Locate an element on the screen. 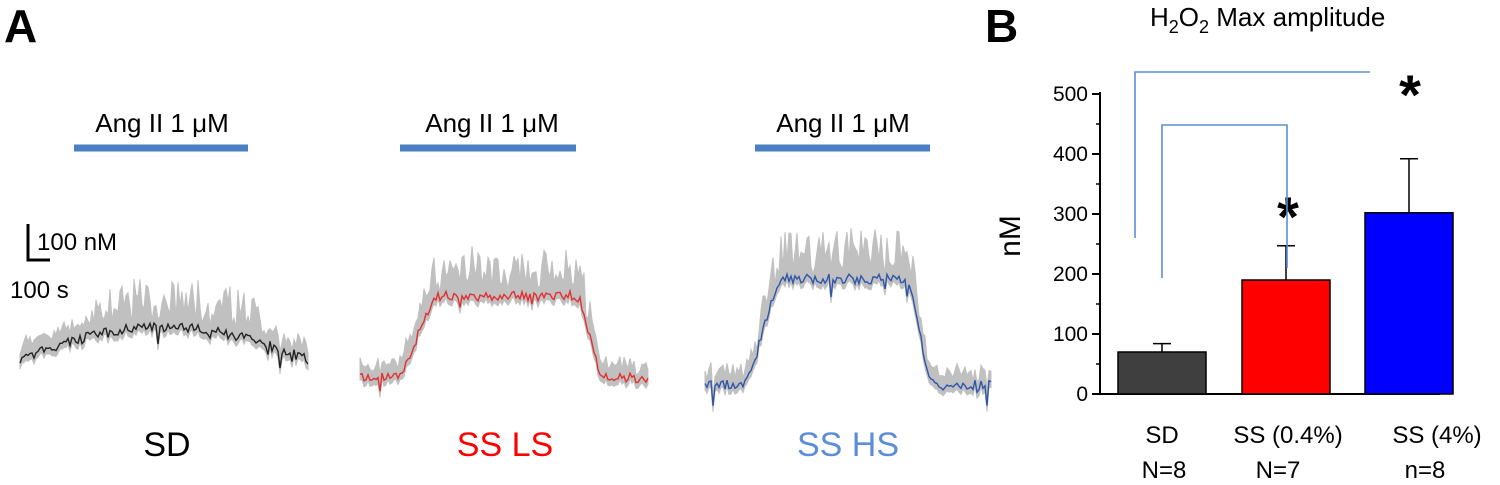  y-tick-label-3: 300 is located at coordinates (1070, 214).